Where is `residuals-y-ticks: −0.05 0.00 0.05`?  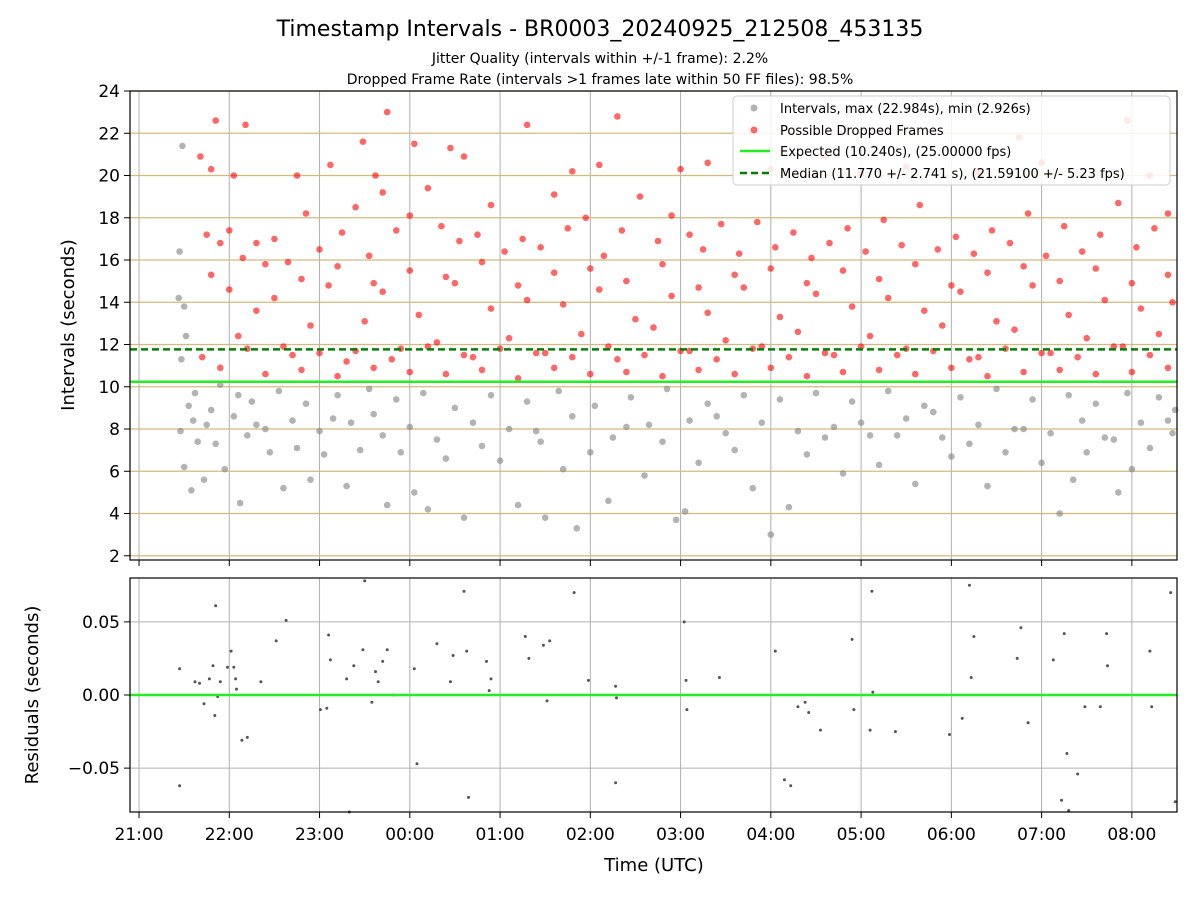
residuals-y-ticks: −0.05 0.00 0.05 is located at coordinates (99, 696).